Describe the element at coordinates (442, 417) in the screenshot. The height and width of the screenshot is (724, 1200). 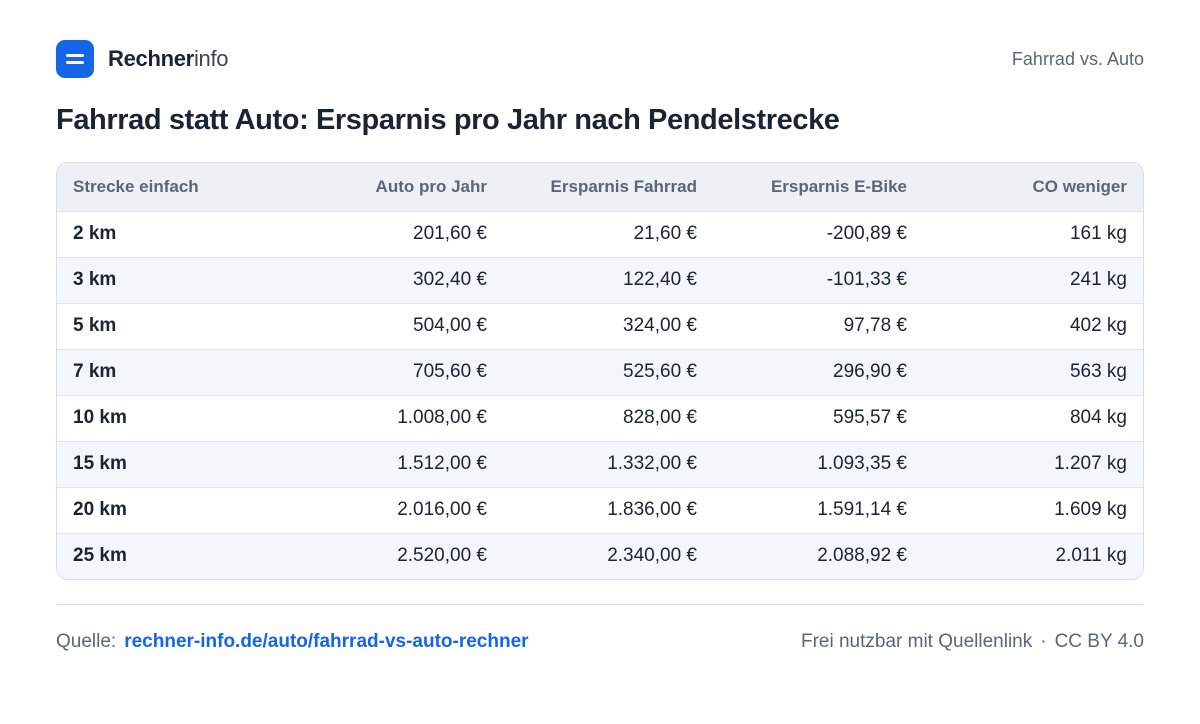
I see `cell-car-cost: 1.008,00 €` at that location.